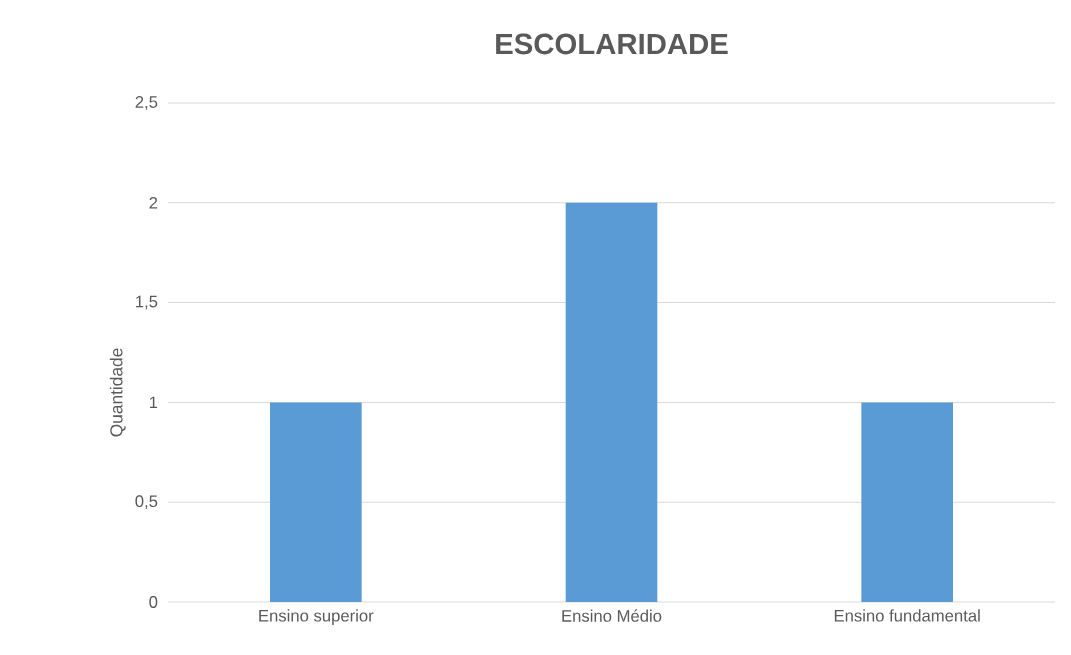 This screenshot has width=1071, height=655. I want to click on y-tick-label: 2, so click(153, 202).